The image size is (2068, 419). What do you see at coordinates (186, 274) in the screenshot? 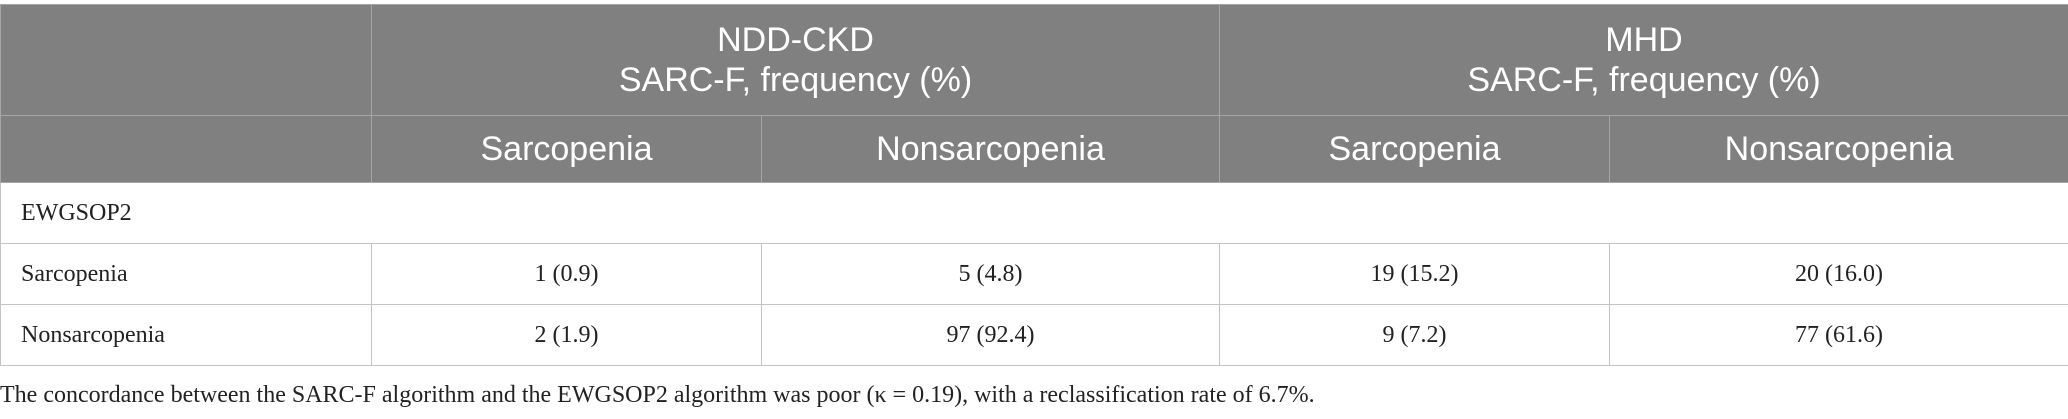
I see `row-label: Sarcopenia` at bounding box center [186, 274].